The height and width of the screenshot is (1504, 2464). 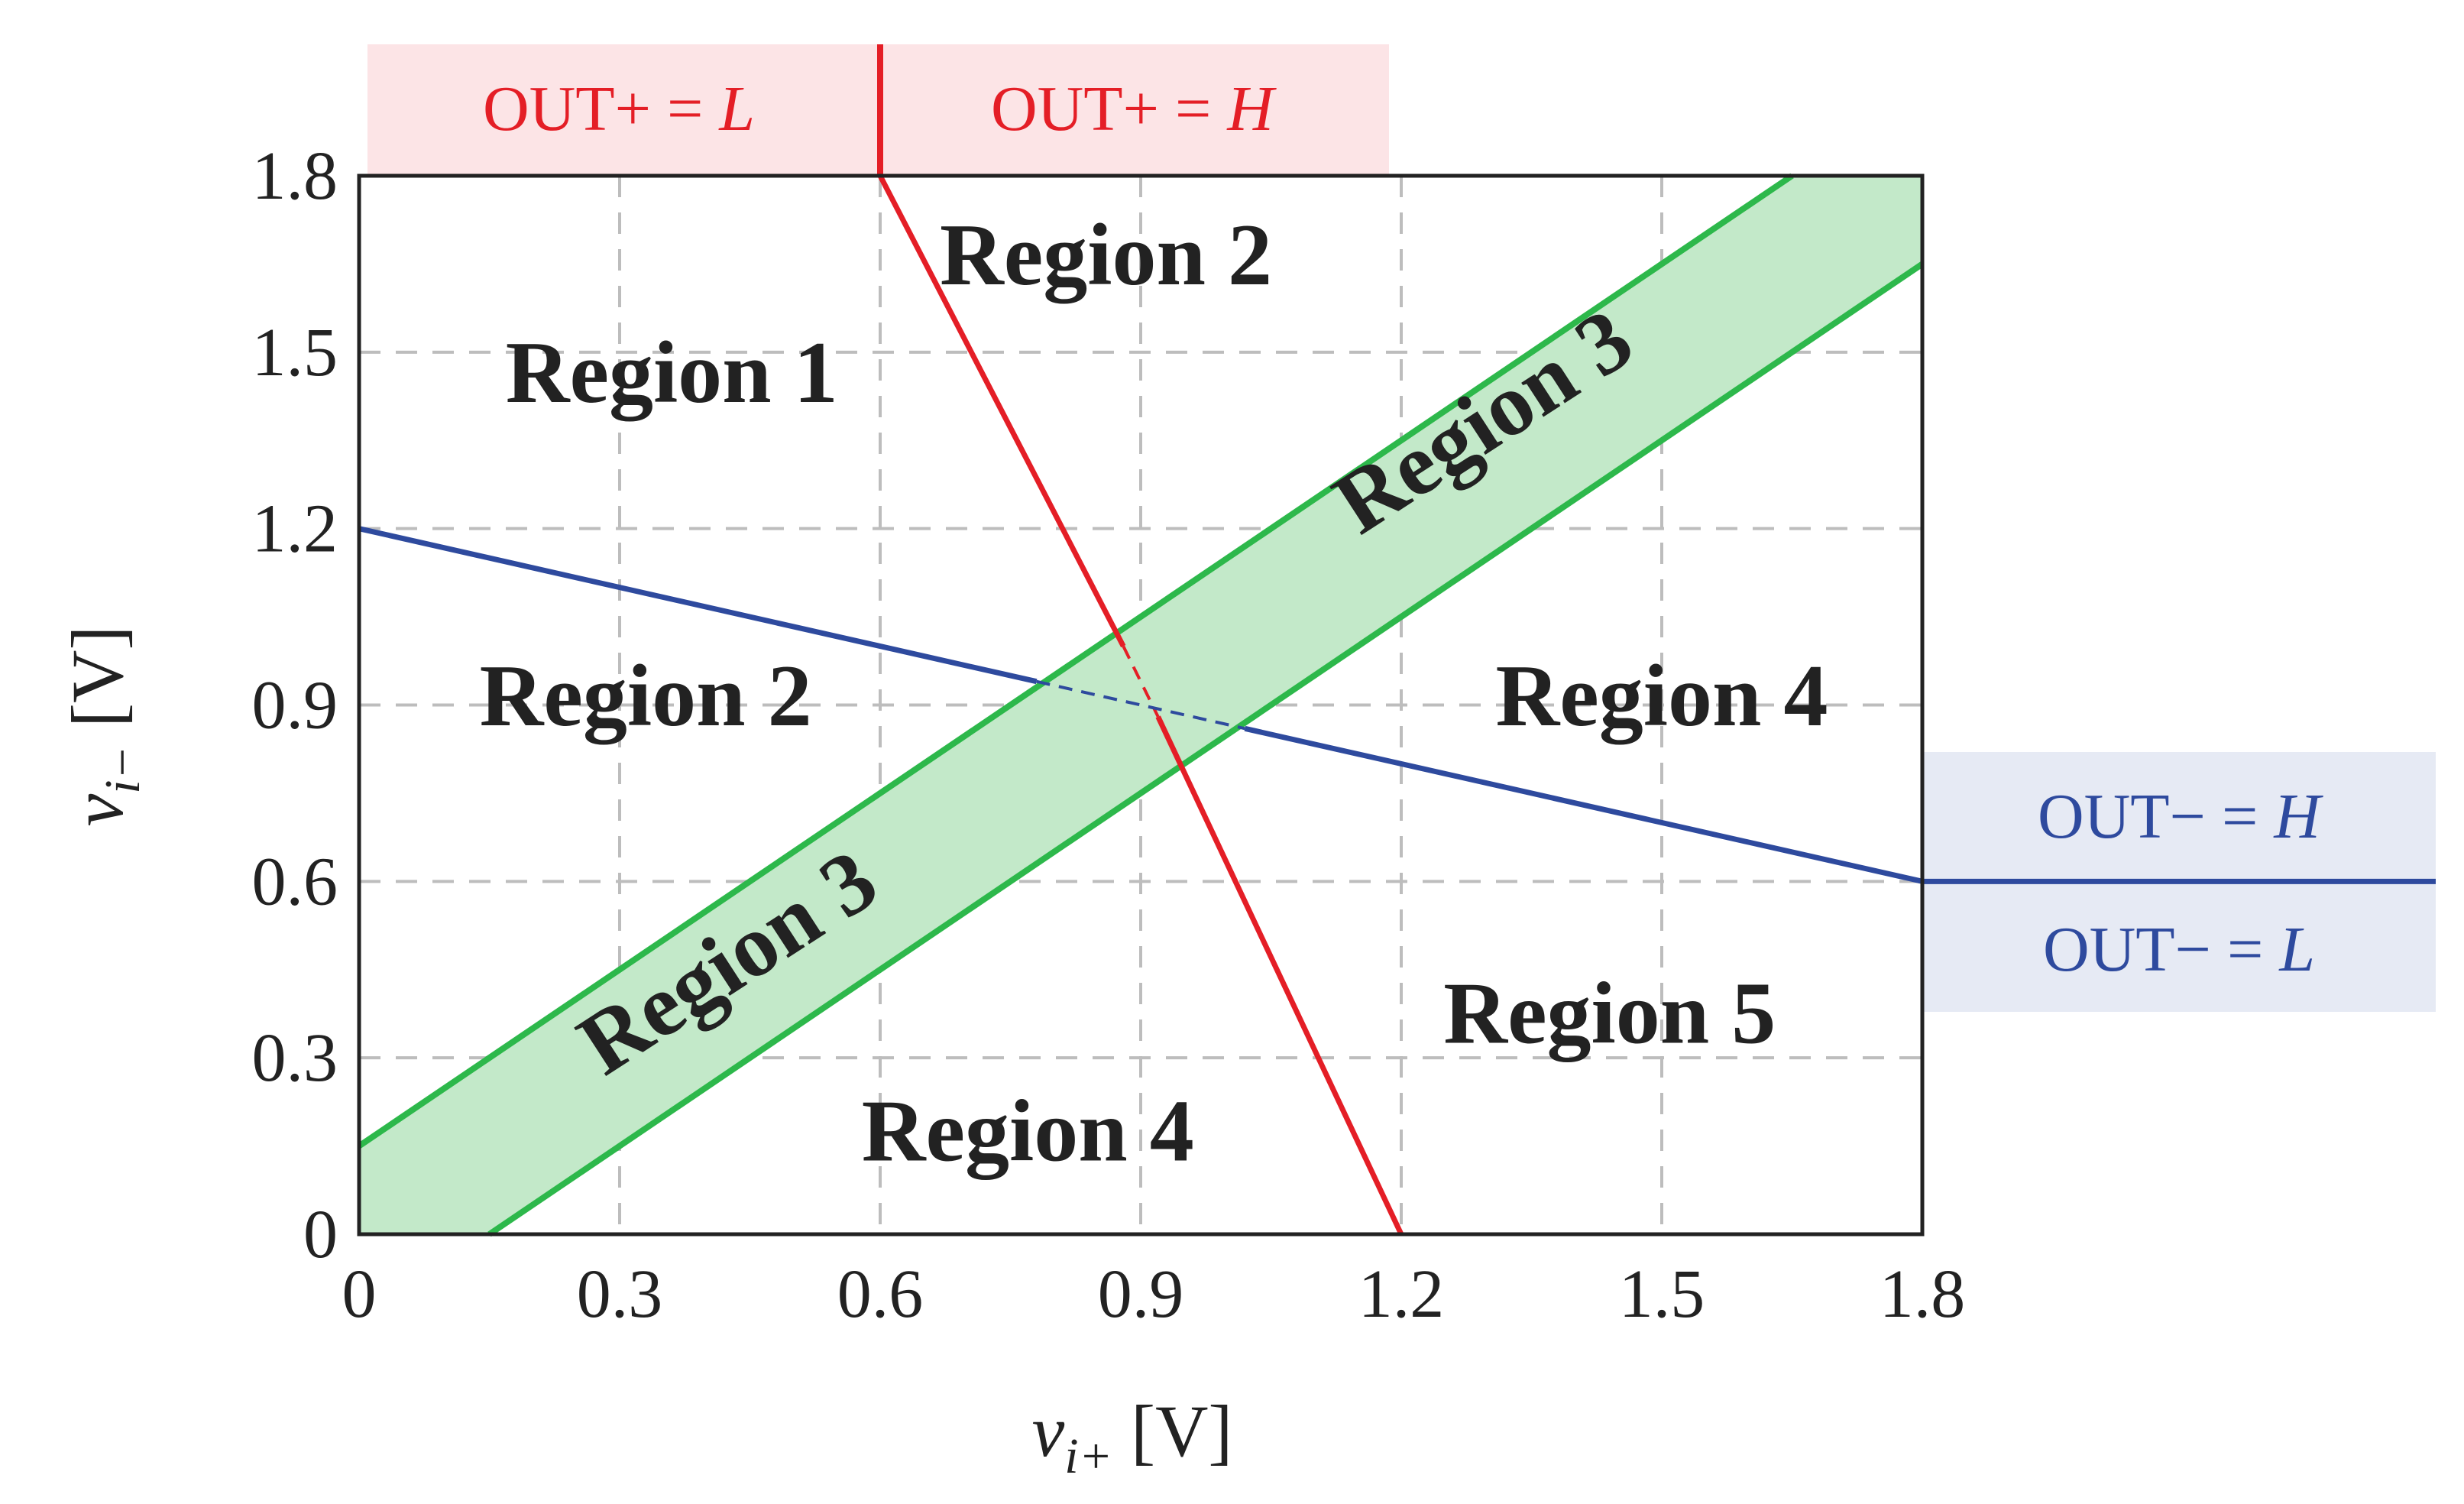 What do you see at coordinates (295, 706) in the screenshot?
I see `y-tick-label-3: 0.9` at bounding box center [295, 706].